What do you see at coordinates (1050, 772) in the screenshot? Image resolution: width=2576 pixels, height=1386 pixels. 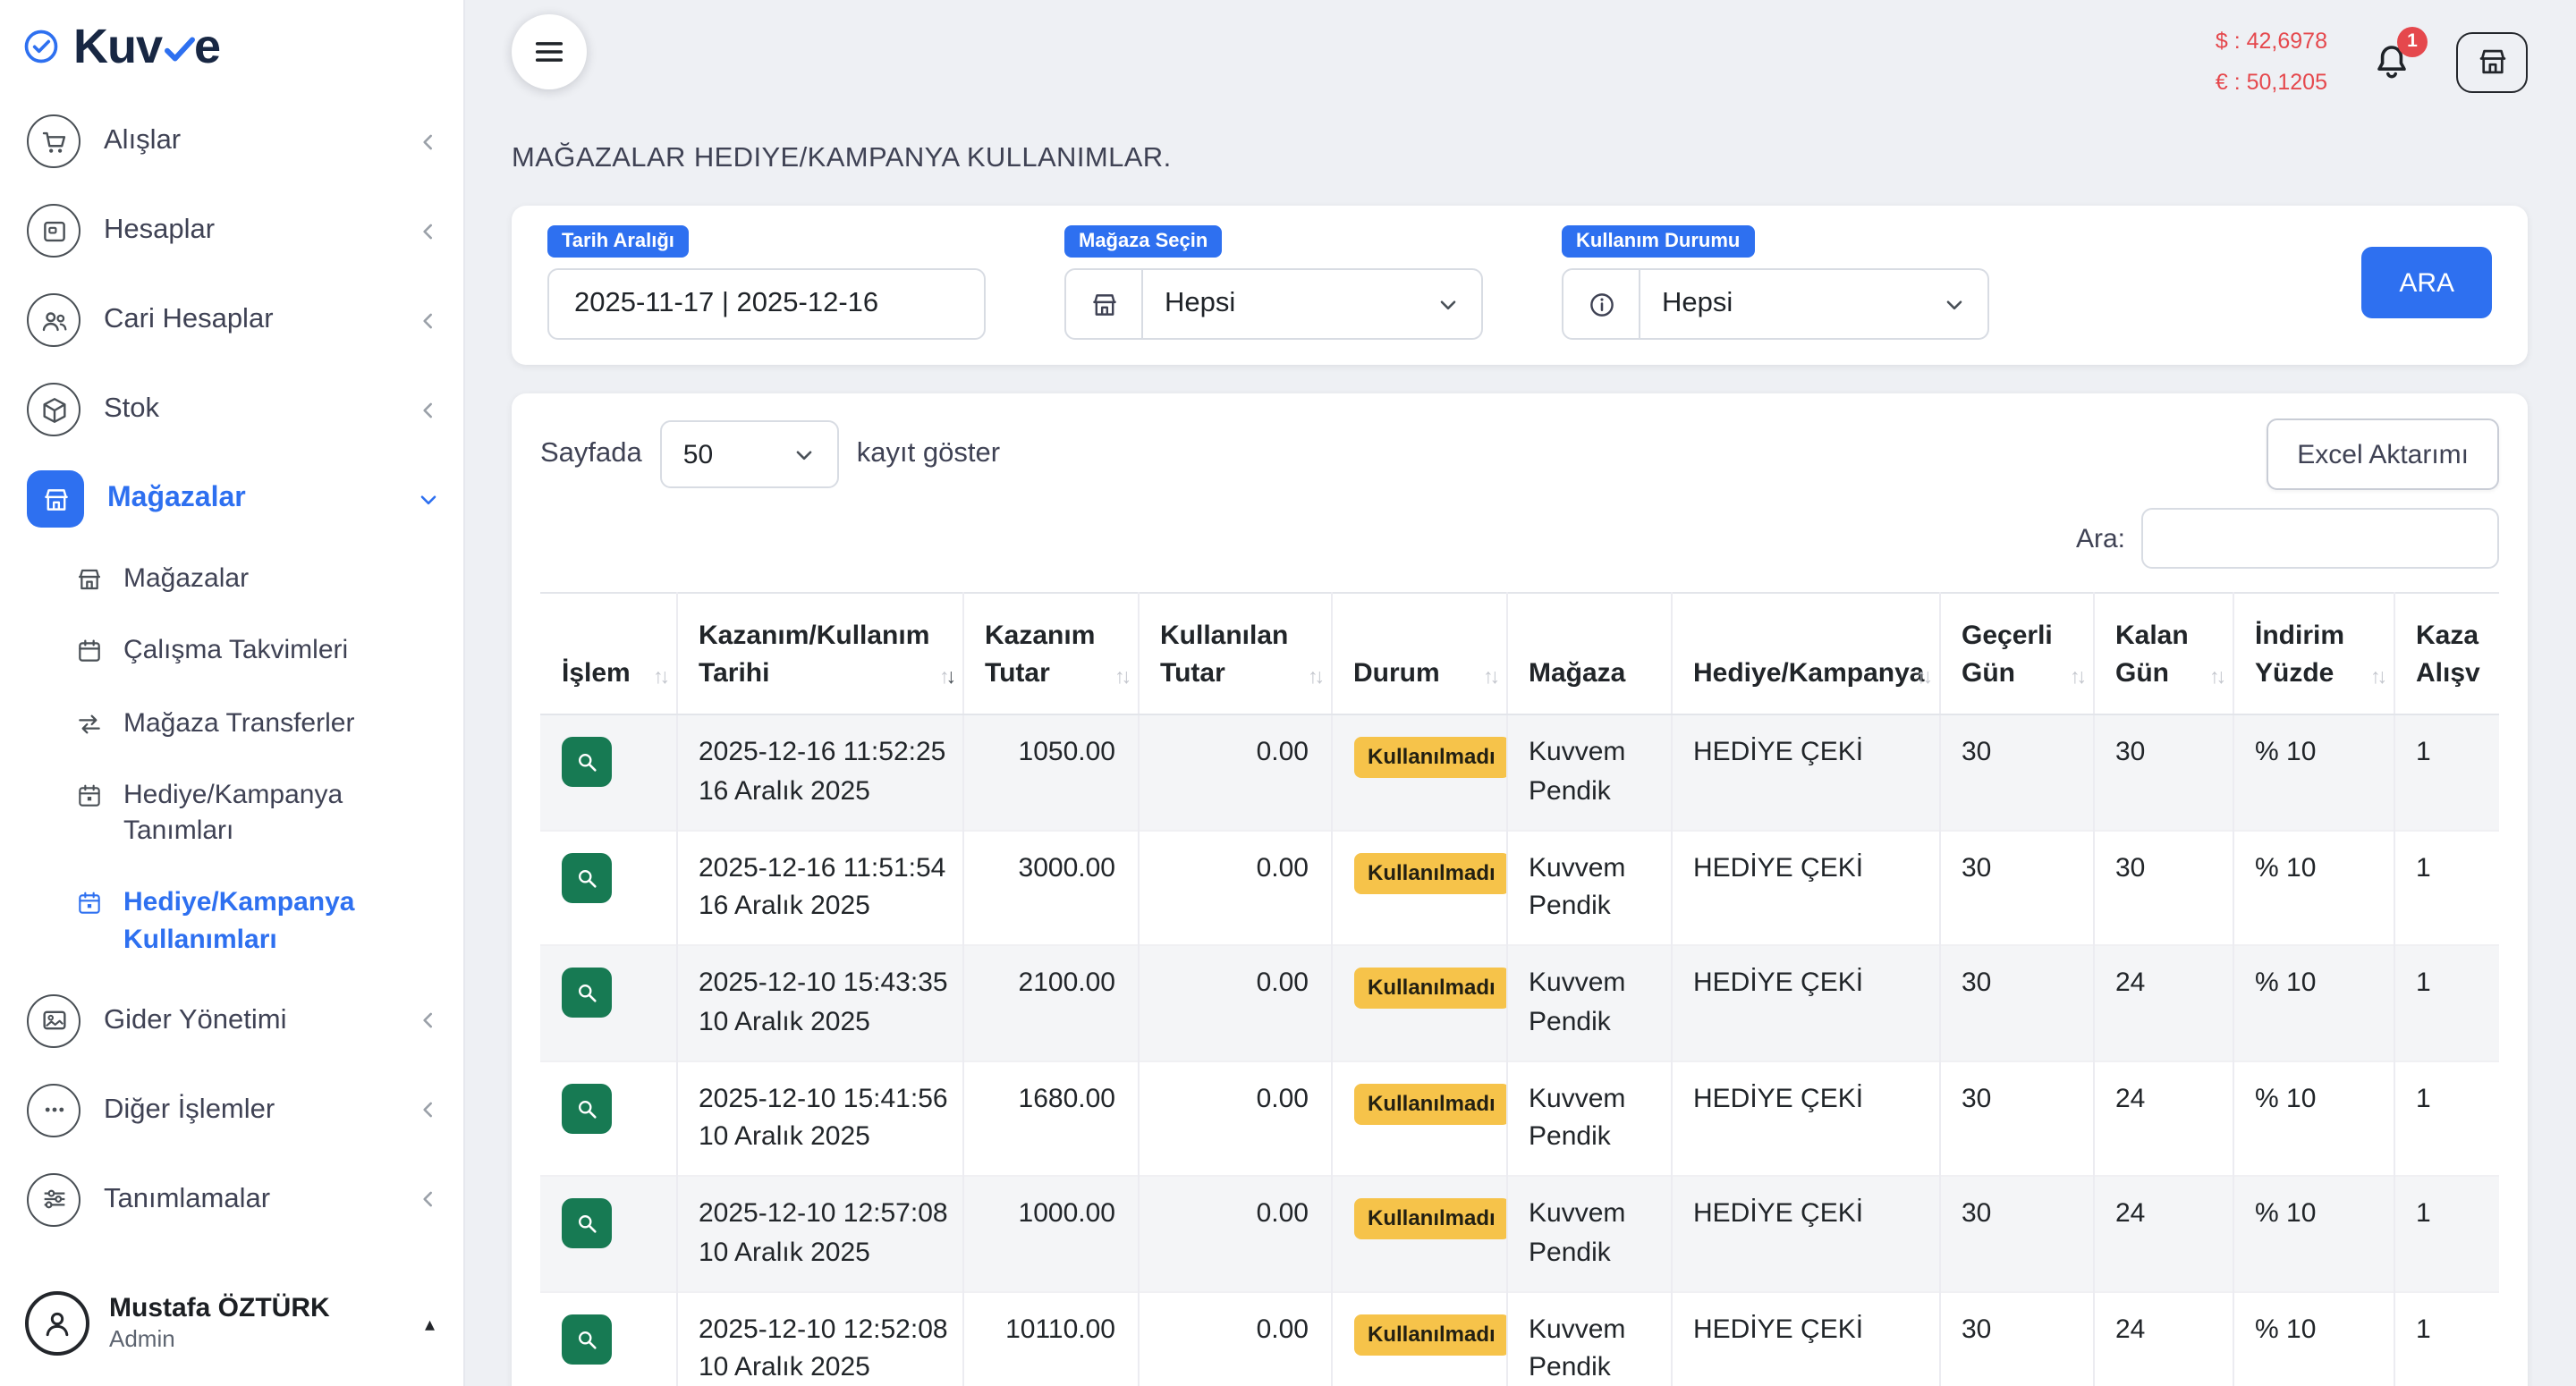 I see `cell-earned-amount: 1050.00` at bounding box center [1050, 772].